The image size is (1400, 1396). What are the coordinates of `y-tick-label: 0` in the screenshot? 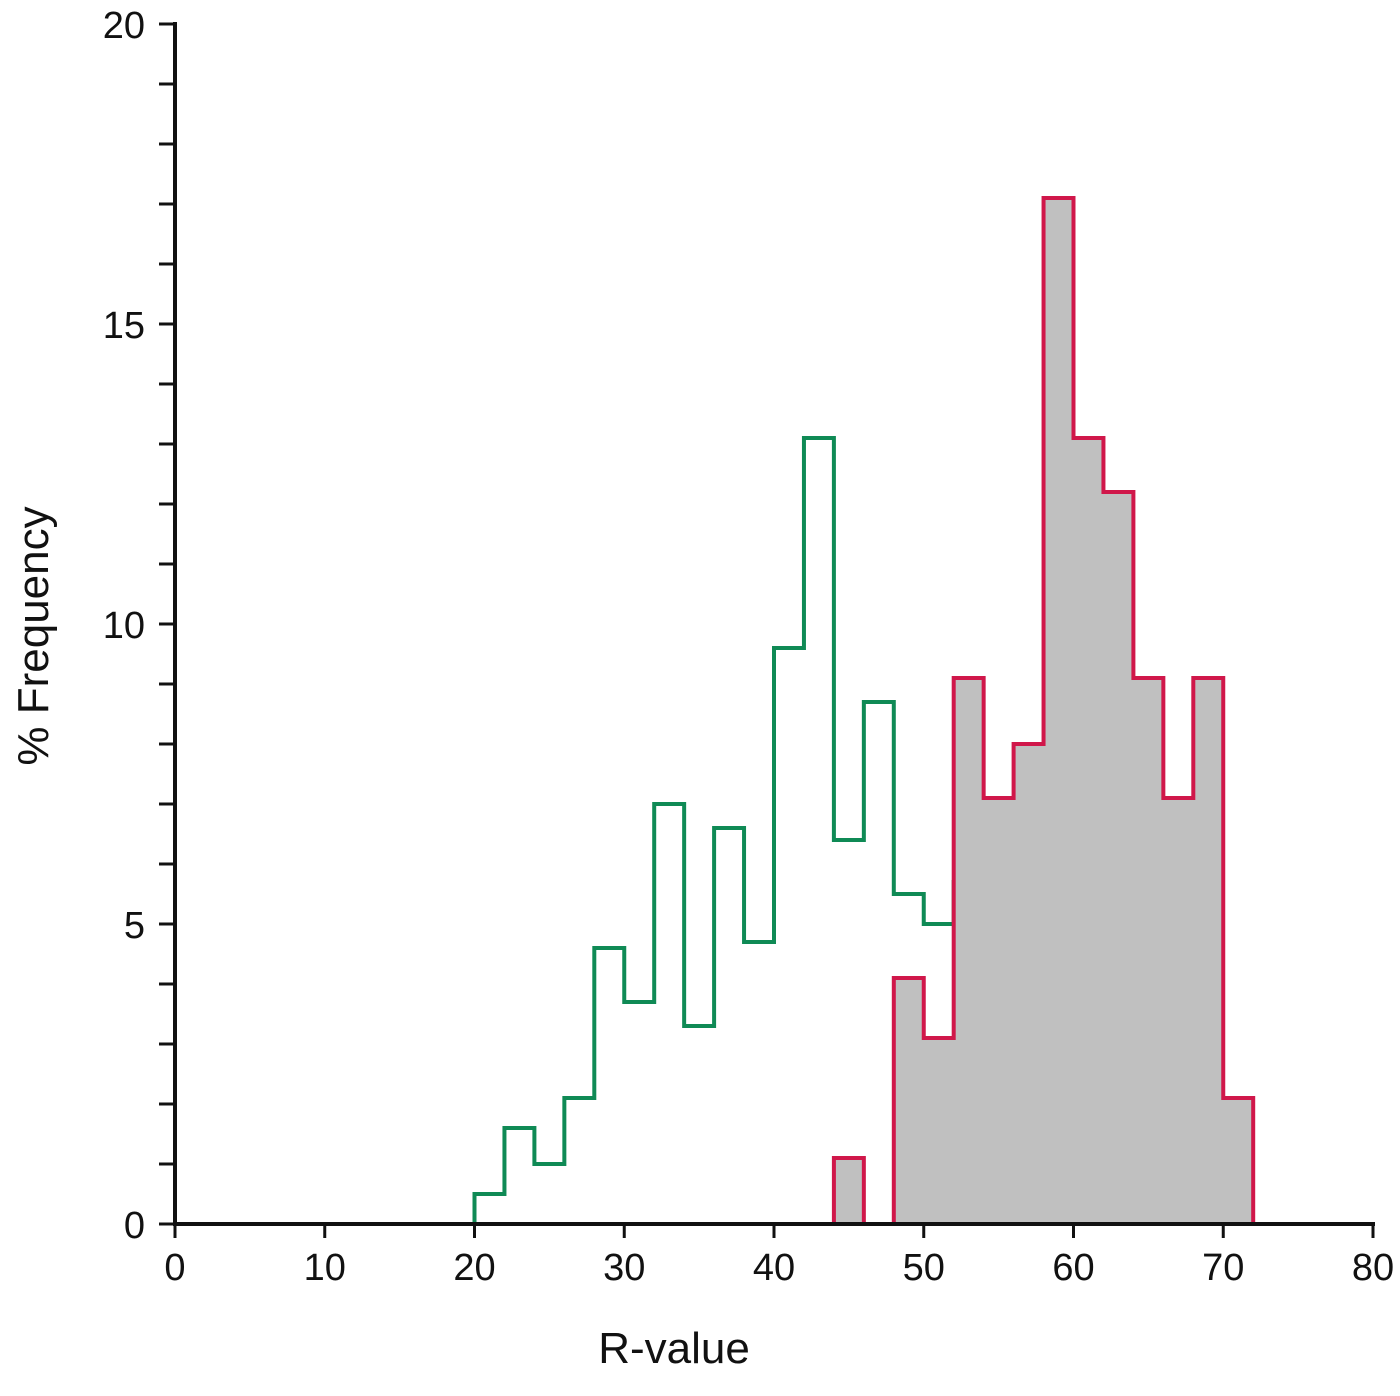 It's located at (134, 1226).